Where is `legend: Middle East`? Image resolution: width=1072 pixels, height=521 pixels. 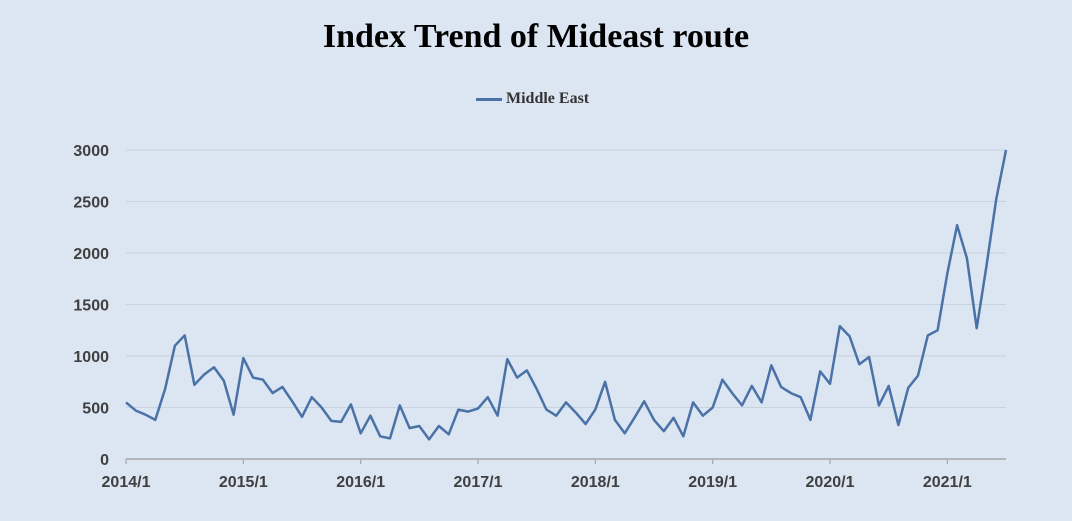 legend: Middle East is located at coordinates (532, 99).